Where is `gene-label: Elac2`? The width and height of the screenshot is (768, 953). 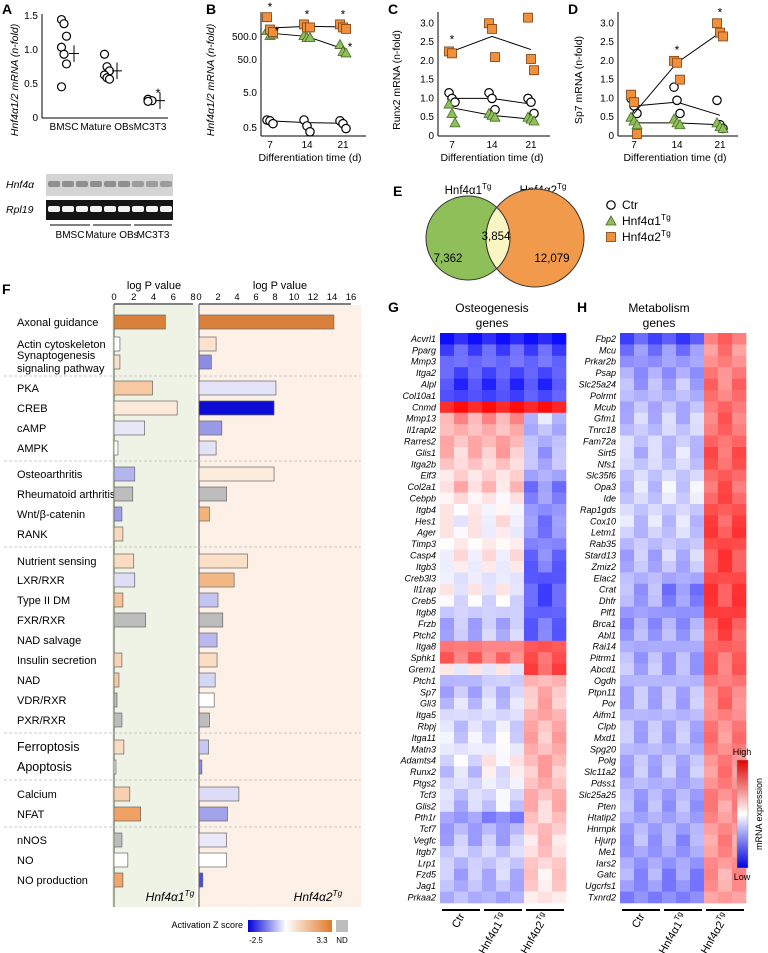
gene-label: Elac2 is located at coordinates (604, 578).